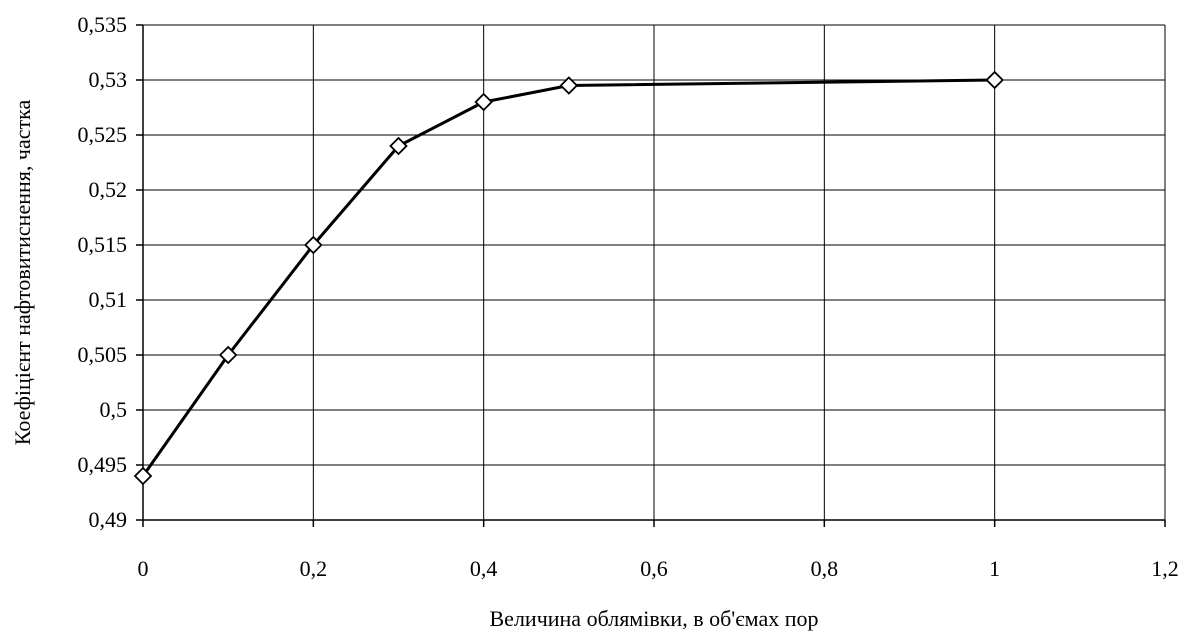  What do you see at coordinates (103, 244) in the screenshot?
I see `y-tick-label: 0,515` at bounding box center [103, 244].